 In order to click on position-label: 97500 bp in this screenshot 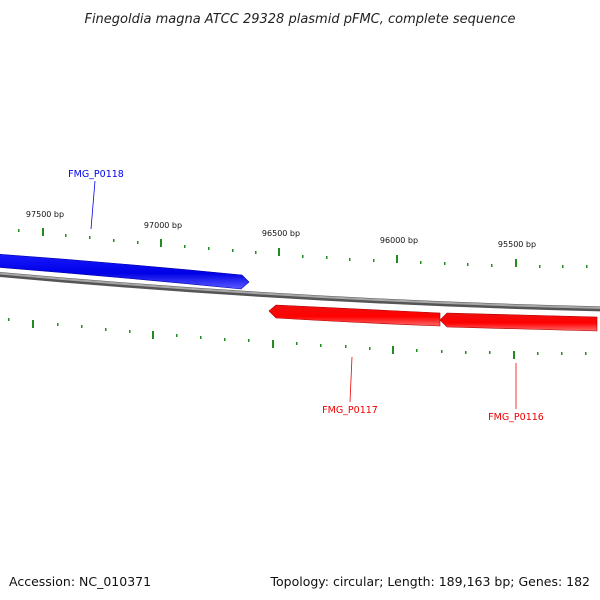, I will do `click(45, 214)`.